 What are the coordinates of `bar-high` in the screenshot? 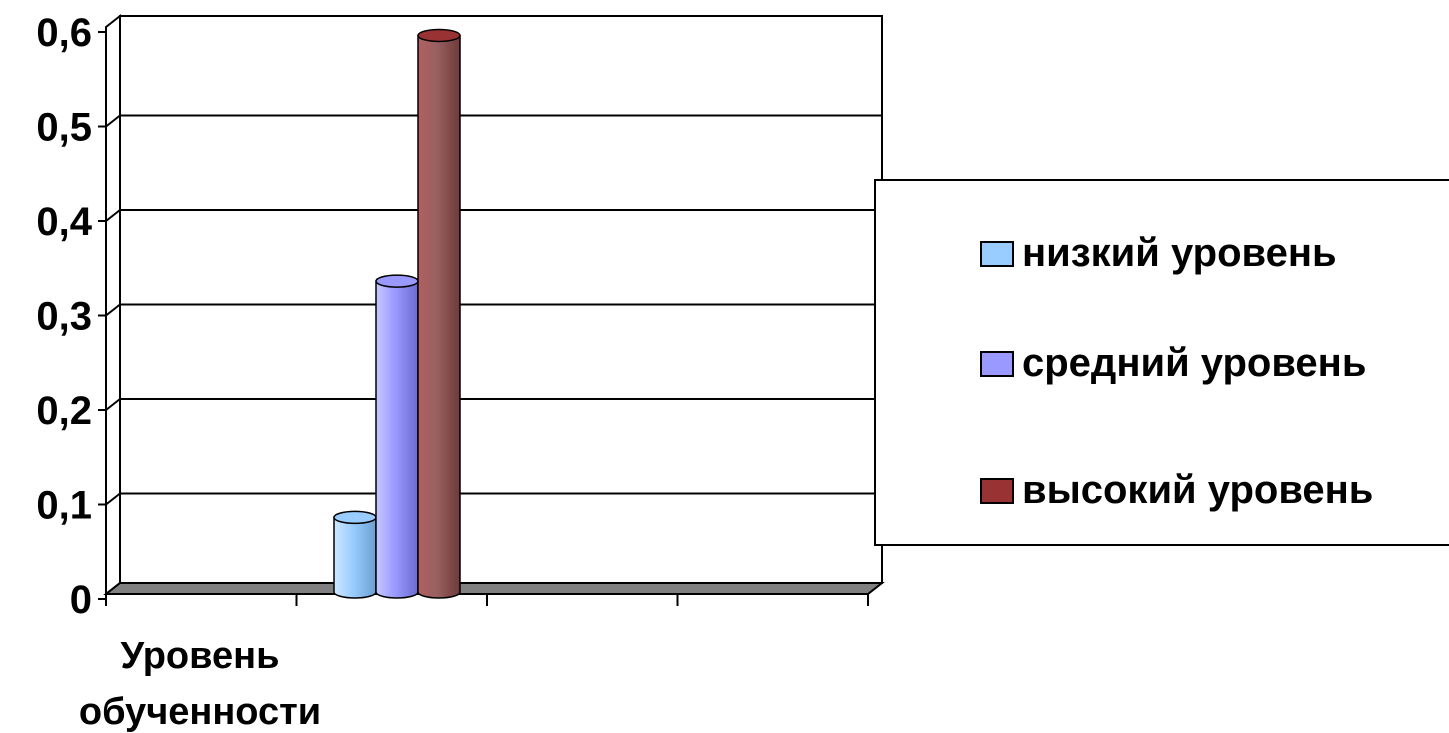 It's located at (439, 313).